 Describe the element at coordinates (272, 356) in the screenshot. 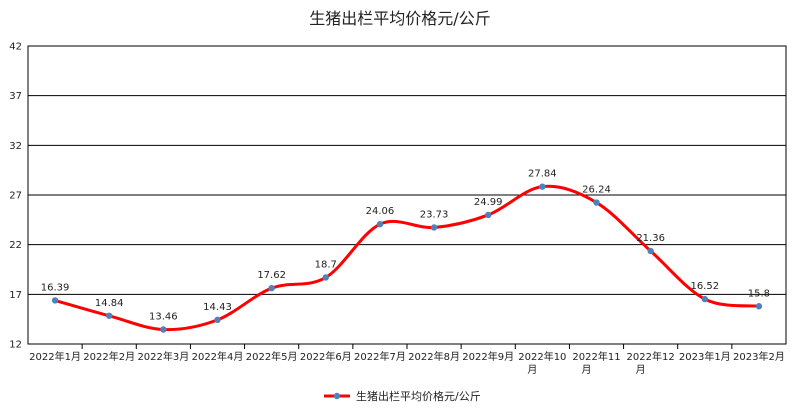

I see `x-tick-label: 2022年5月` at that location.